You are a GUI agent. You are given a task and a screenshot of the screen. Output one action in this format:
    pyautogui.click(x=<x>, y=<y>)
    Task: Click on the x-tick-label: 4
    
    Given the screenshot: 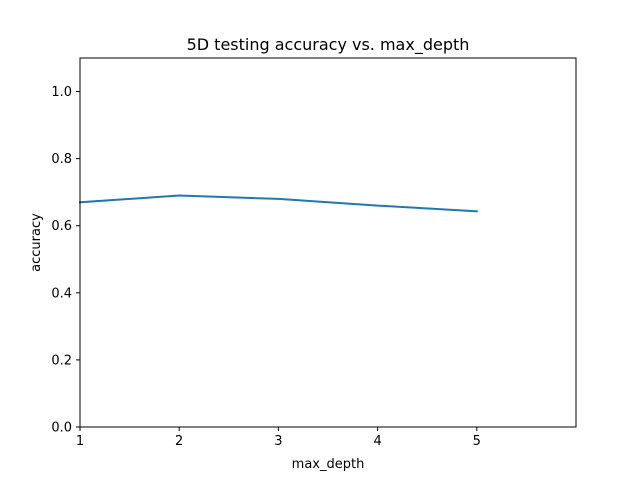 What is the action you would take?
    pyautogui.click(x=377, y=441)
    